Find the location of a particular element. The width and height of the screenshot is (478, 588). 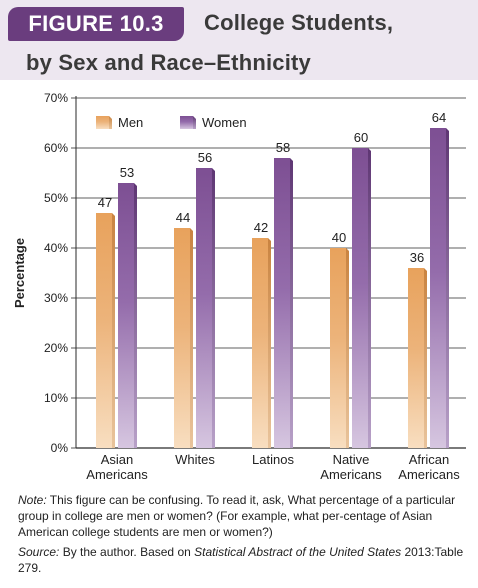

y-tick-label: 10% is located at coordinates (56, 398).